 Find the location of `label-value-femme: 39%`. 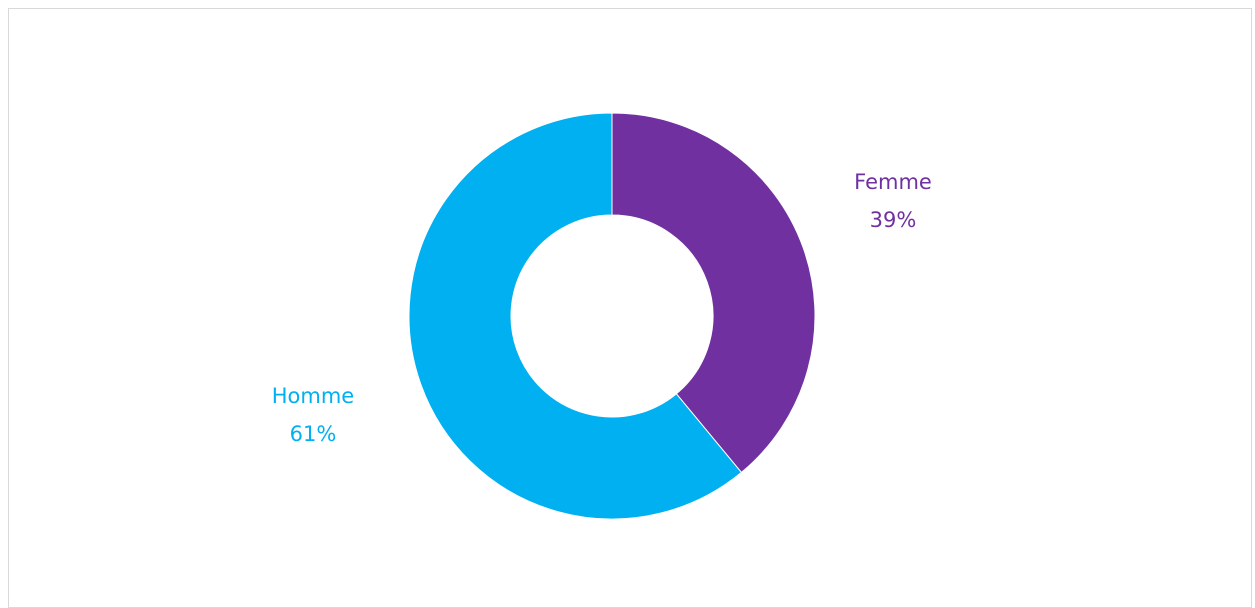

label-value-femme: 39% is located at coordinates (893, 220).